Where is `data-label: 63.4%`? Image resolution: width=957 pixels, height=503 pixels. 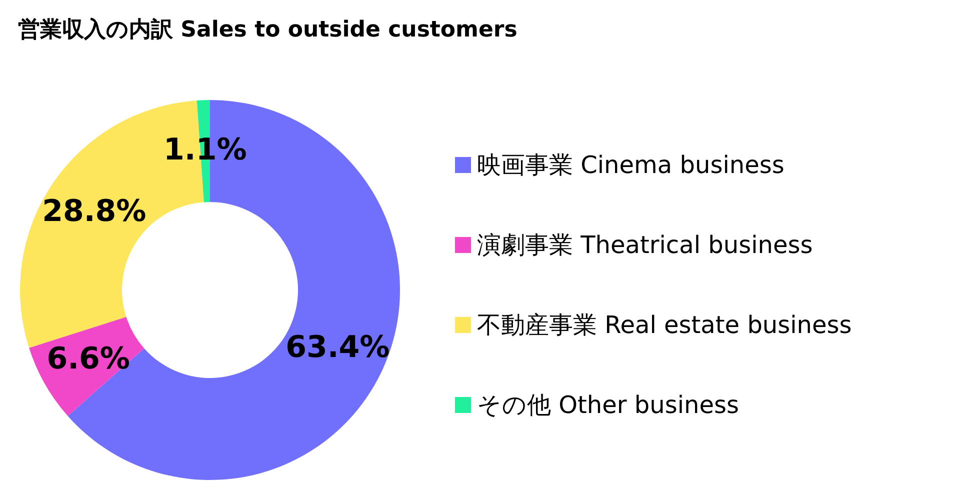
data-label: 63.4% is located at coordinates (338, 347).